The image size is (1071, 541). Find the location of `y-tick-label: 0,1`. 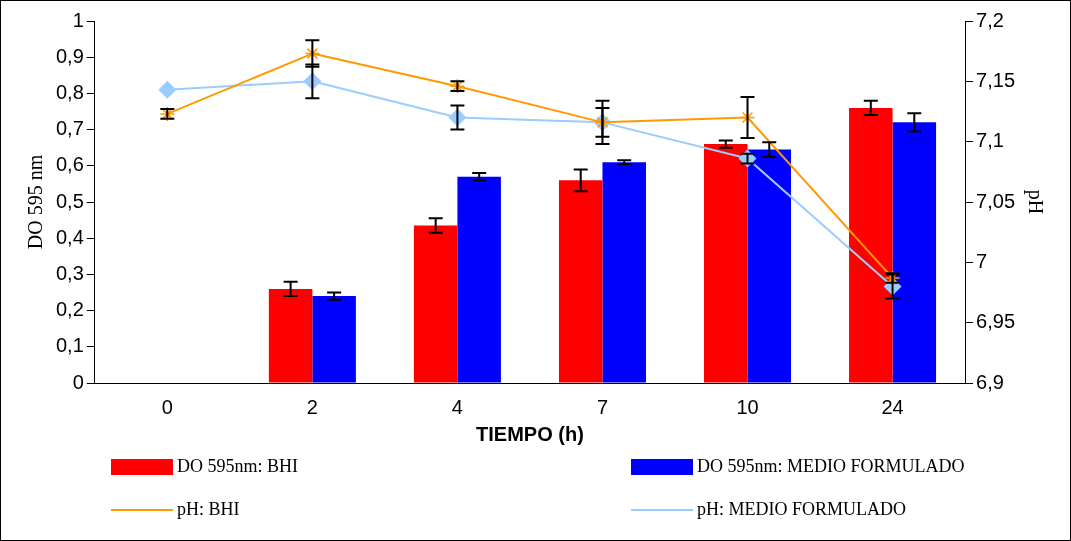

y-tick-label: 0,1 is located at coordinates (69, 345).